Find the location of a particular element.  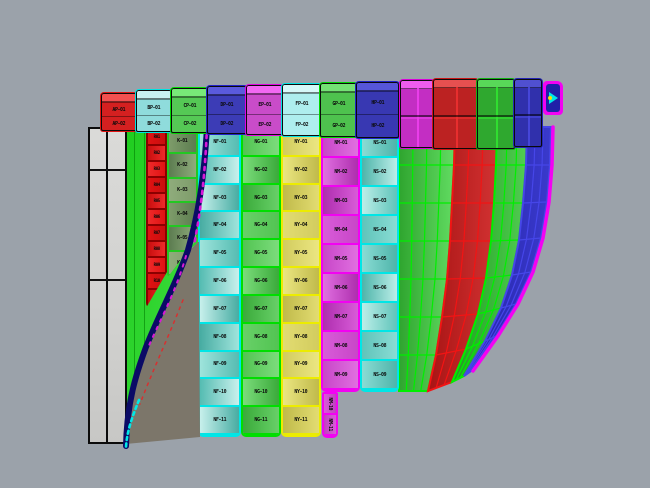

plate-cell: NG-11 is located at coordinates (261, 421).